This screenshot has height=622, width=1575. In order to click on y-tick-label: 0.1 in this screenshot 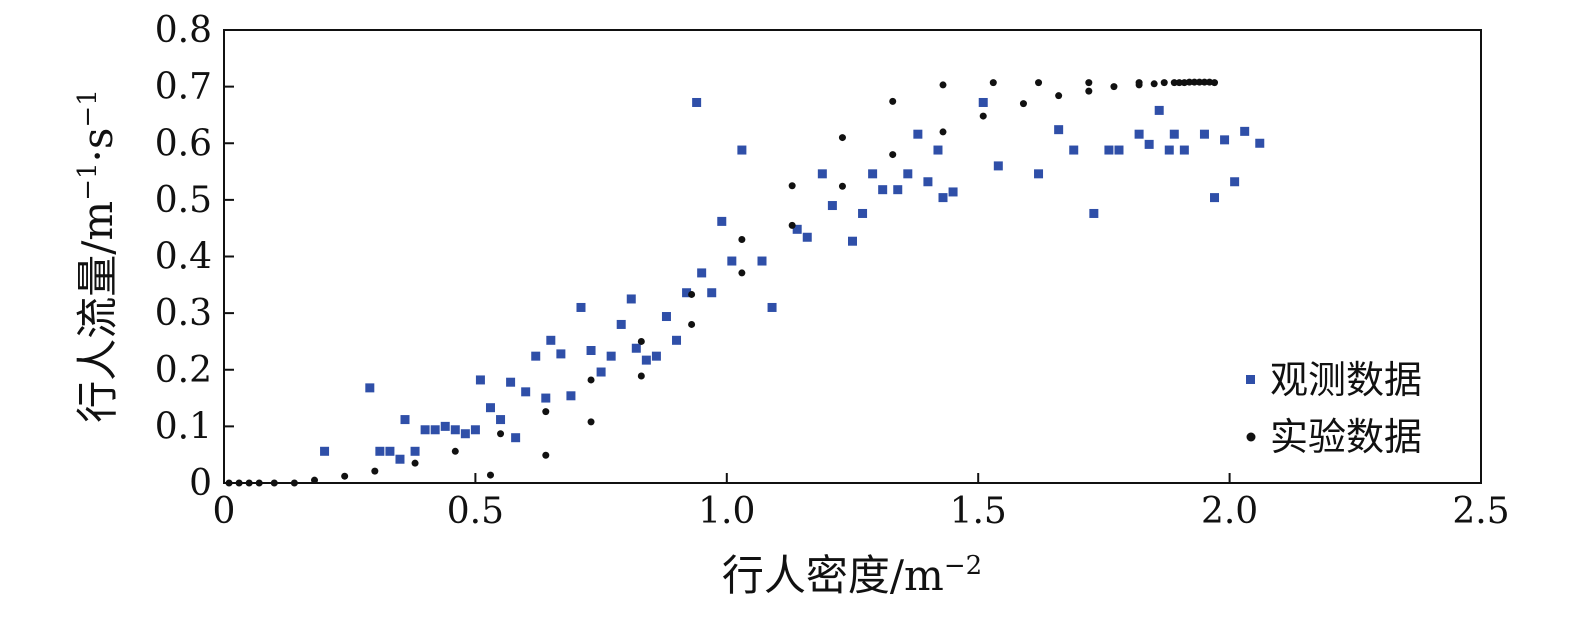, I will do `click(183, 426)`.